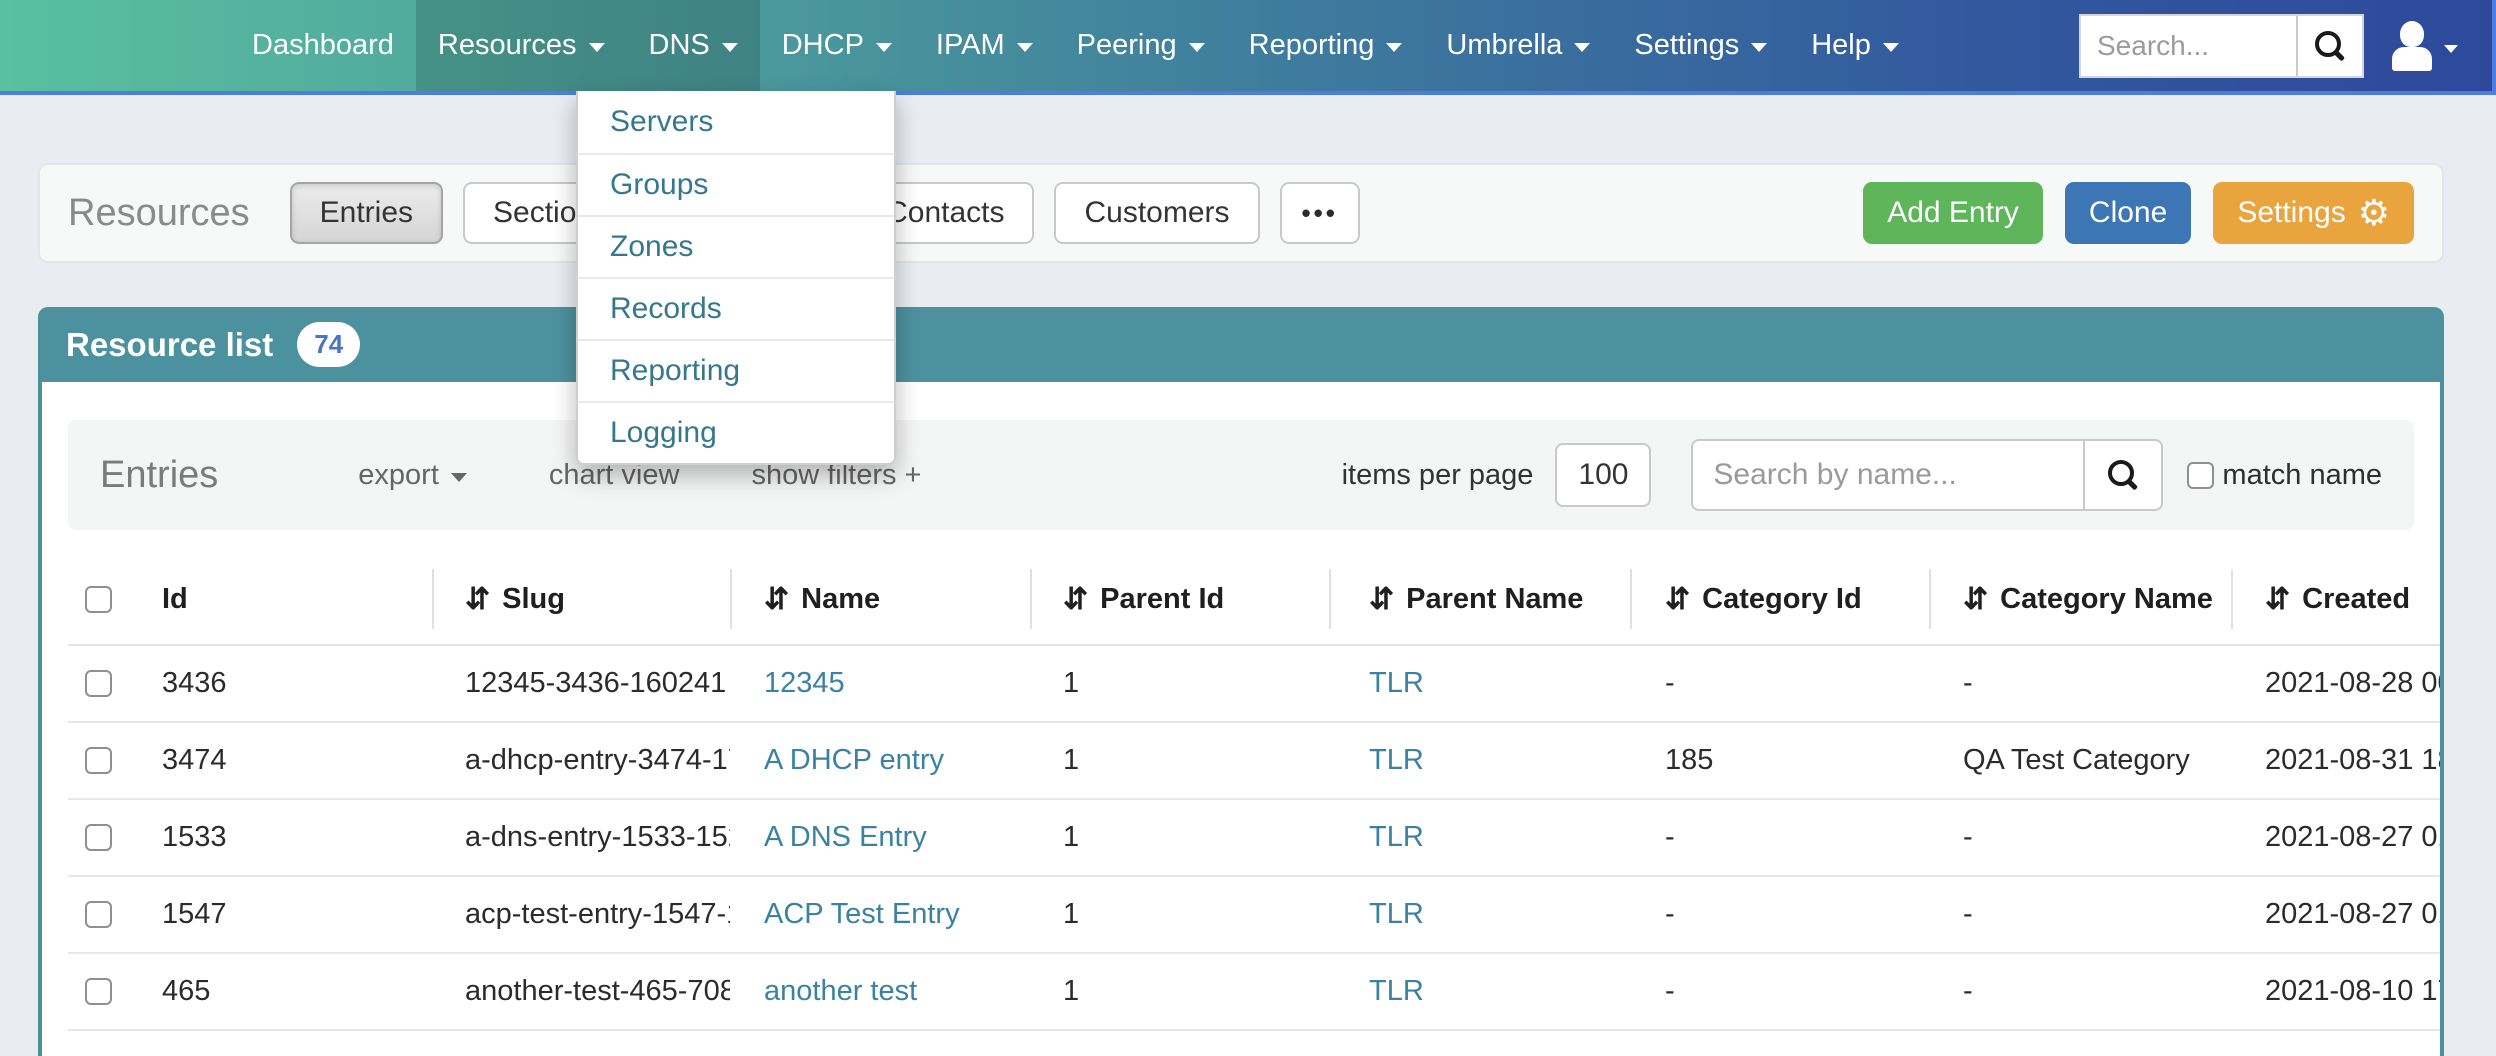  What do you see at coordinates (2354, 991) in the screenshot?
I see `cell-value: 2021-08-10 17` at bounding box center [2354, 991].